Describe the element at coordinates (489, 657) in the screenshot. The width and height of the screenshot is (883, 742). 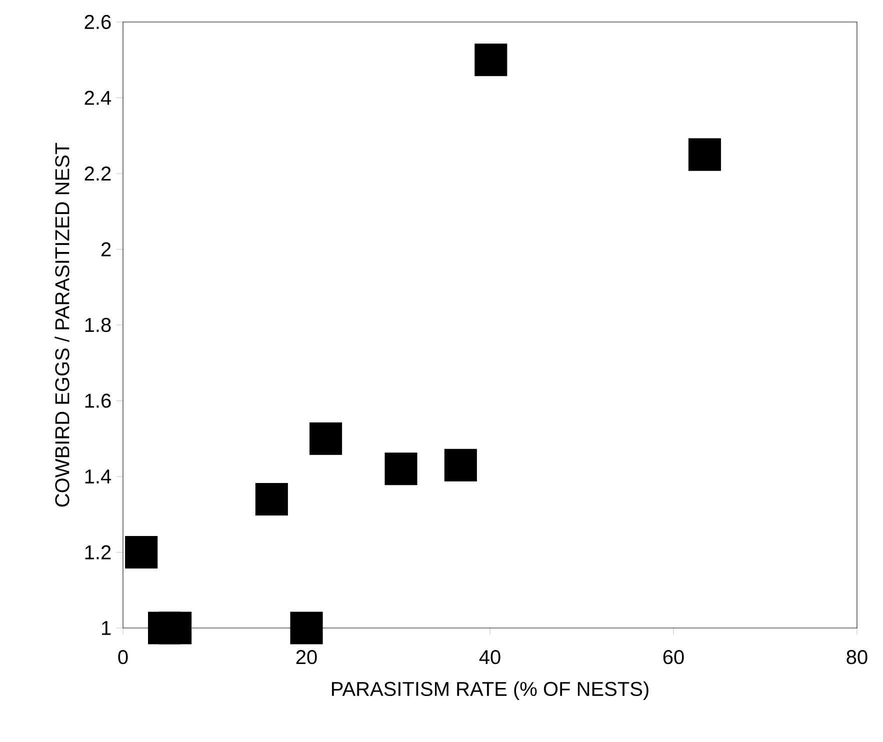
I see `x-tick-label: 40` at that location.